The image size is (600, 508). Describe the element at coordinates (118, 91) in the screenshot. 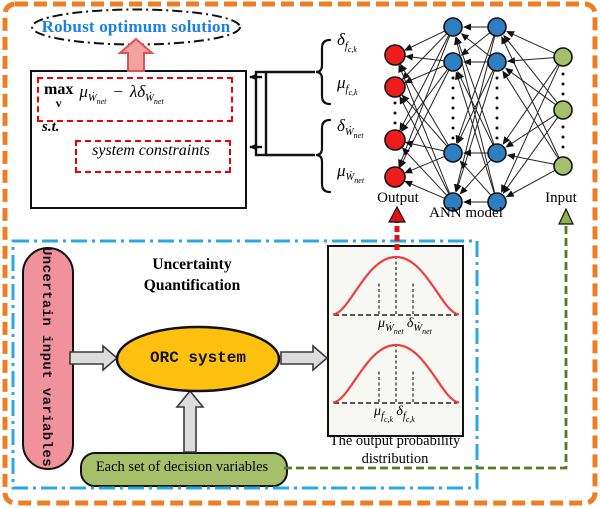

I see `minus-sign: −` at that location.